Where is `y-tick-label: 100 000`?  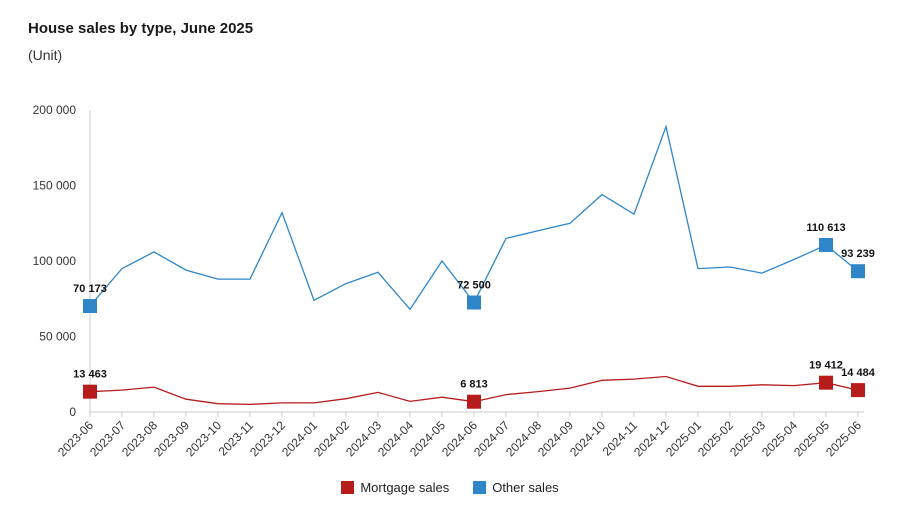 y-tick-label: 100 000 is located at coordinates (55, 261).